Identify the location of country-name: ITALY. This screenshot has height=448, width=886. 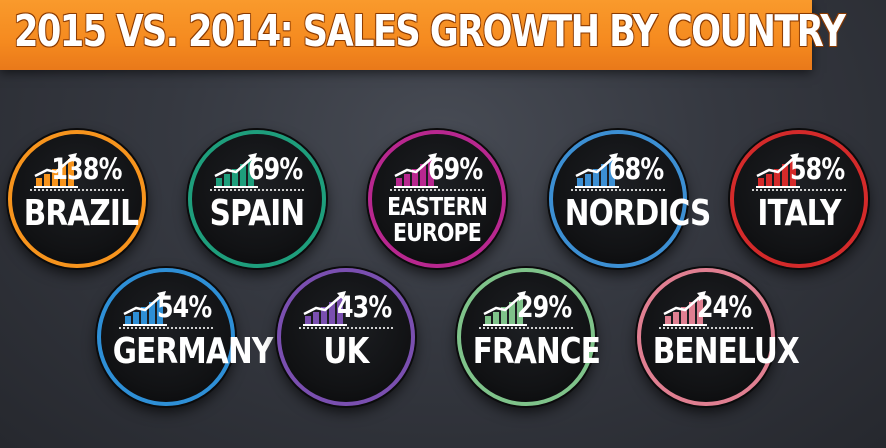
(799, 213).